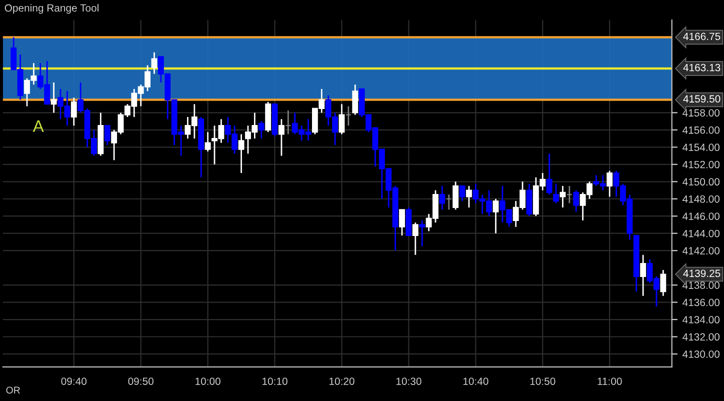 The image size is (724, 401). Describe the element at coordinates (38, 126) in the screenshot. I see `annotation: A` at that location.